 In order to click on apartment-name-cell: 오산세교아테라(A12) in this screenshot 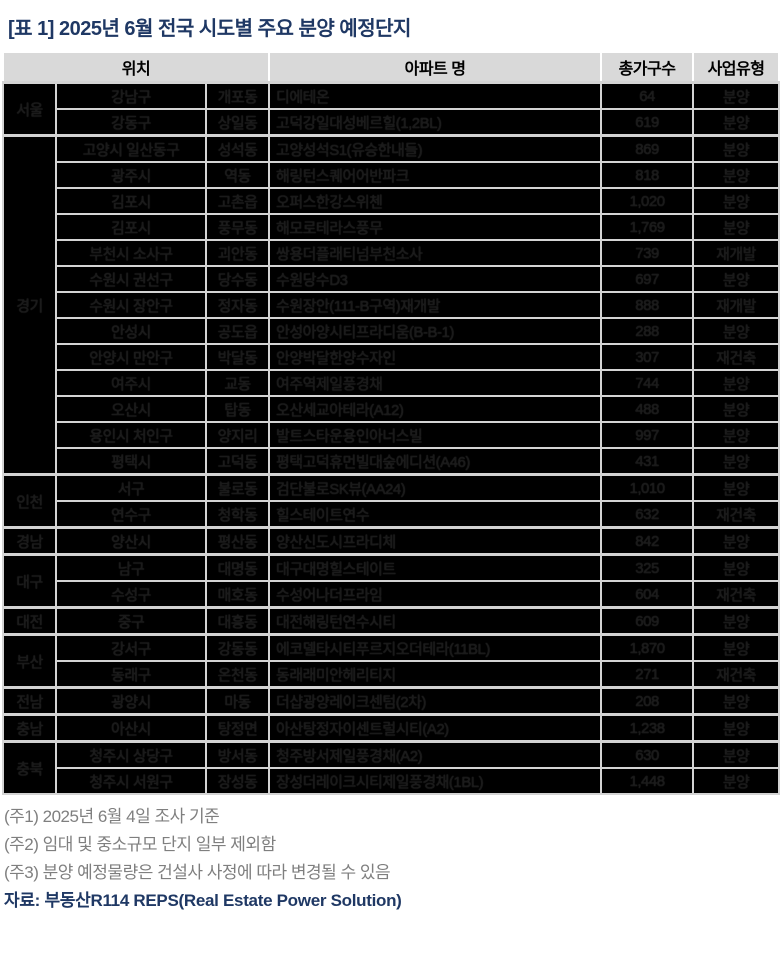, I will do `click(435, 409)`.